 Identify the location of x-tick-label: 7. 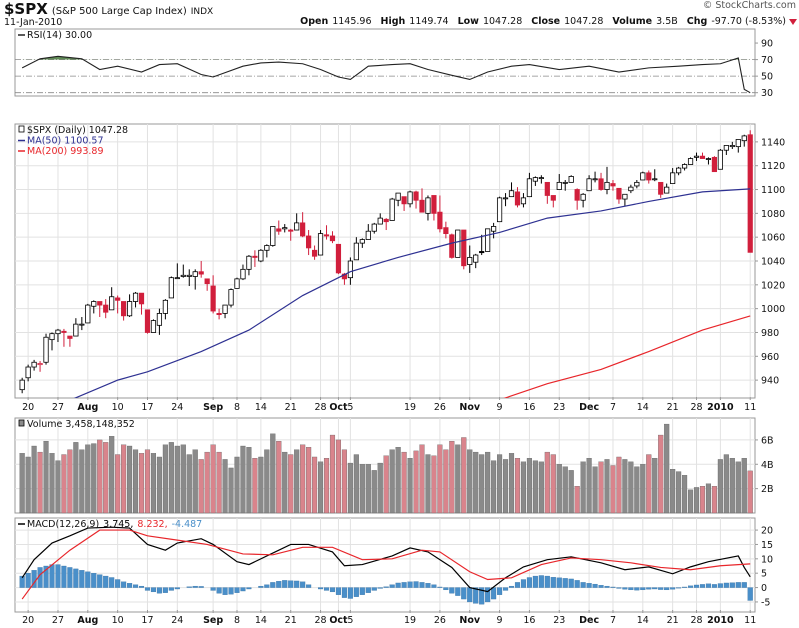
(613, 407).